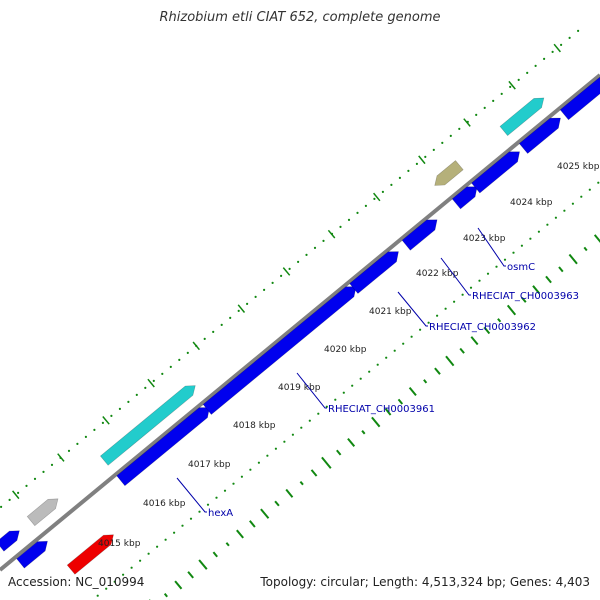 The width and height of the screenshot is (600, 600). Describe the element at coordinates (482, 327) in the screenshot. I see `gene-label-RHECIAT_CH0003962: RHECIAT_CH0003962` at that location.